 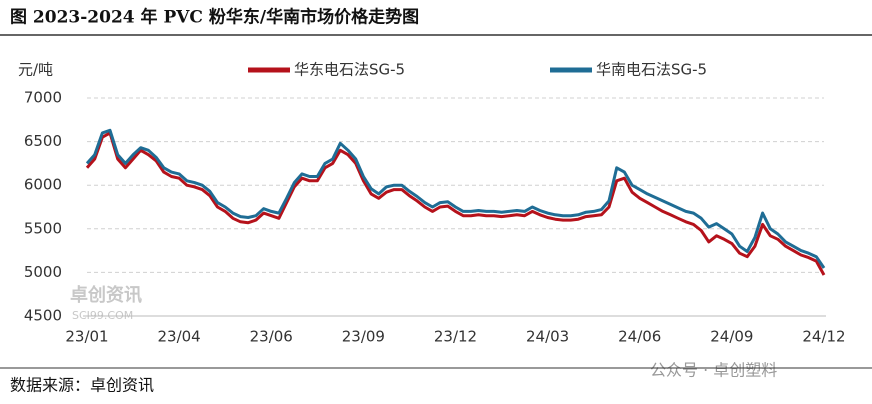 What do you see at coordinates (823, 337) in the screenshot?
I see `x-tick-label: 24/12` at bounding box center [823, 337].